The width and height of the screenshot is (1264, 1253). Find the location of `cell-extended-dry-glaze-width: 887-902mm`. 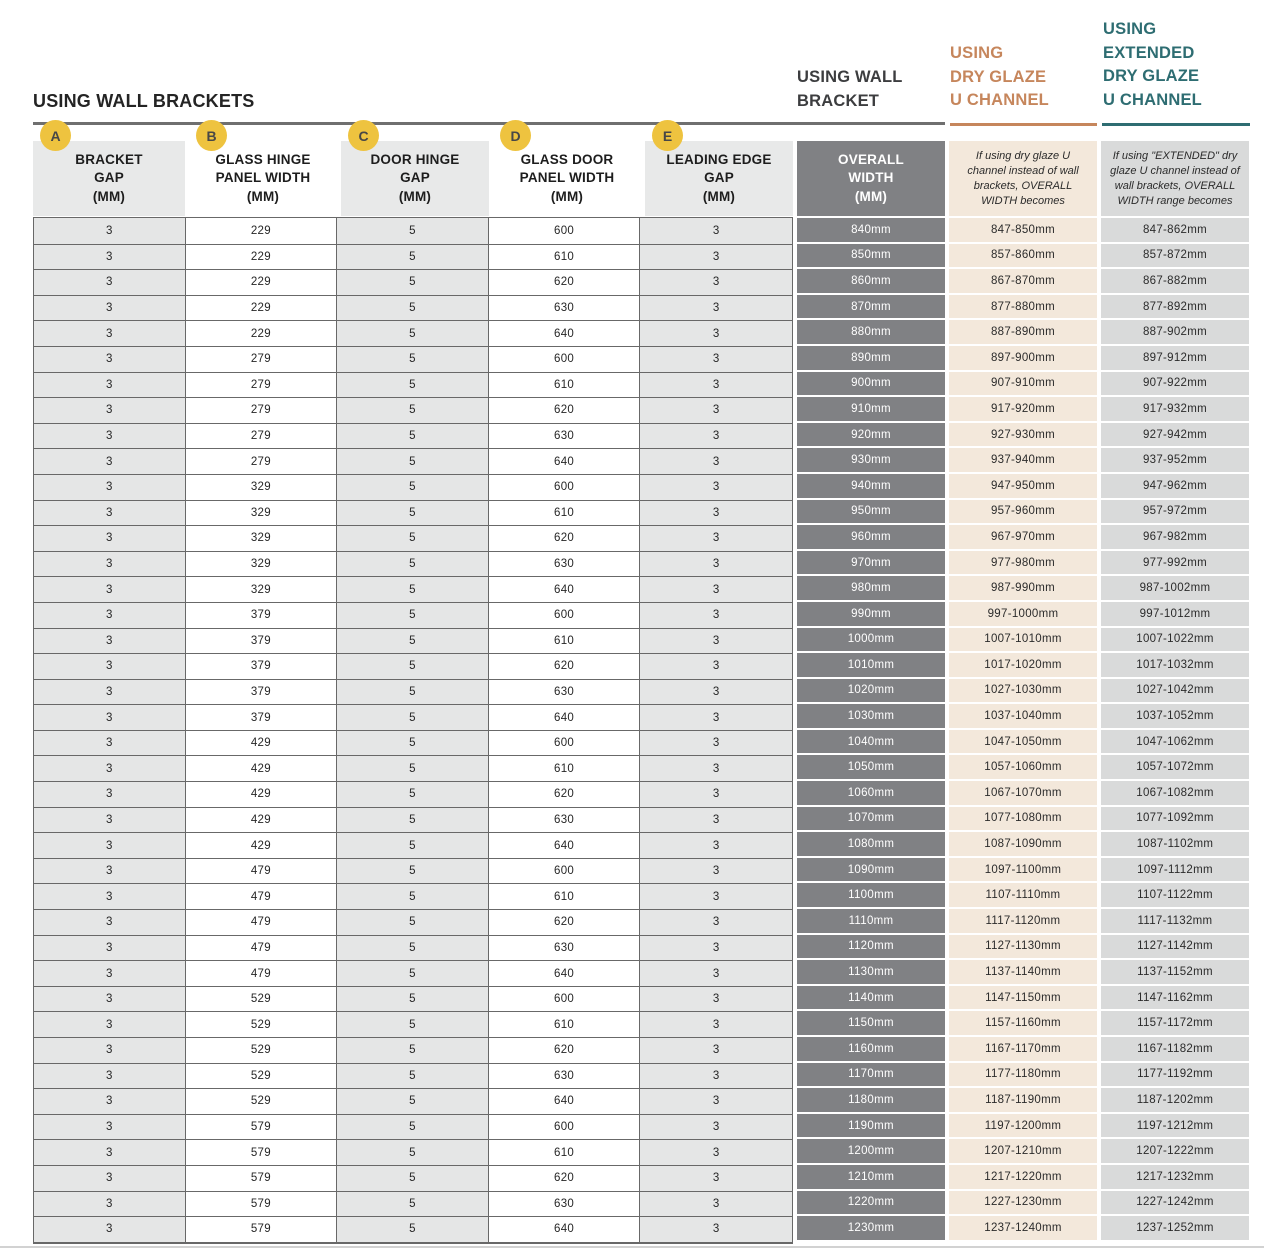

cell-extended-dry-glaze-width: 887-902mm is located at coordinates (1175, 333).